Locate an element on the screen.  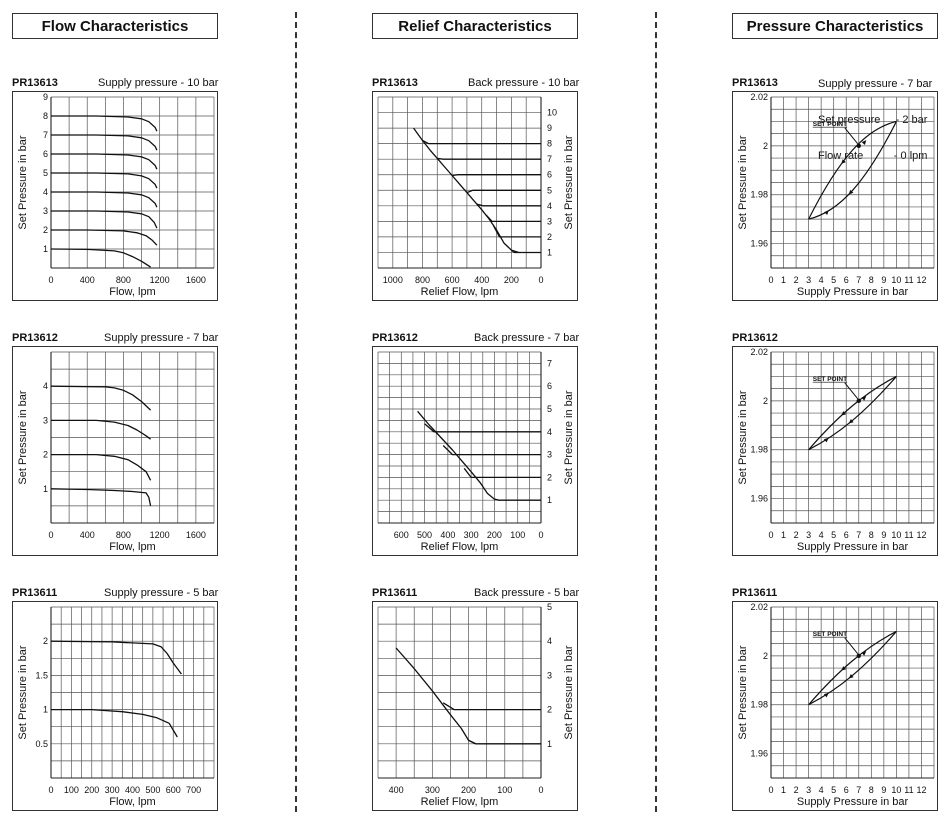
x-tick-label: 700 is located at coordinates (193, 790).